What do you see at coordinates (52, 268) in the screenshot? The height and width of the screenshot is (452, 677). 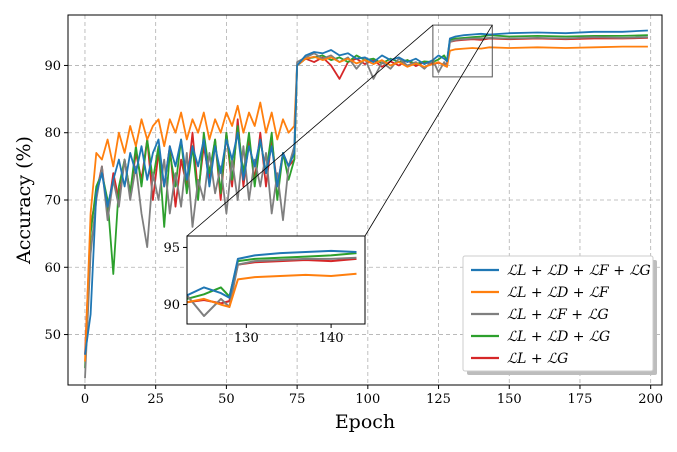 I see `y-tick-label: 60` at bounding box center [52, 268].